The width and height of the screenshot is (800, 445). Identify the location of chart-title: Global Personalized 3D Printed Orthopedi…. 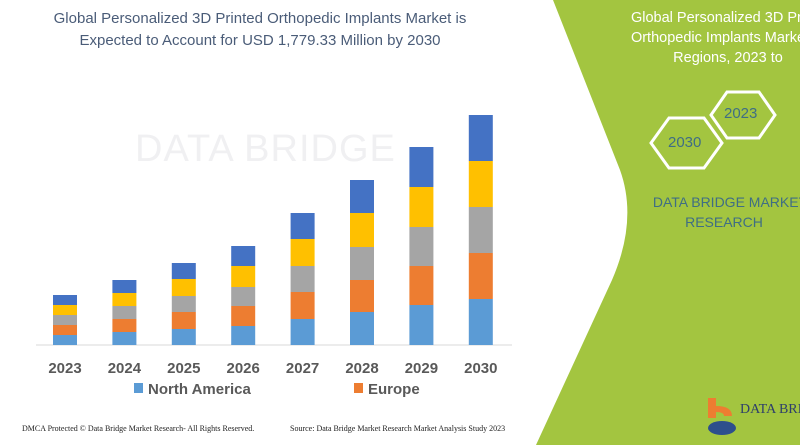
(260, 29).